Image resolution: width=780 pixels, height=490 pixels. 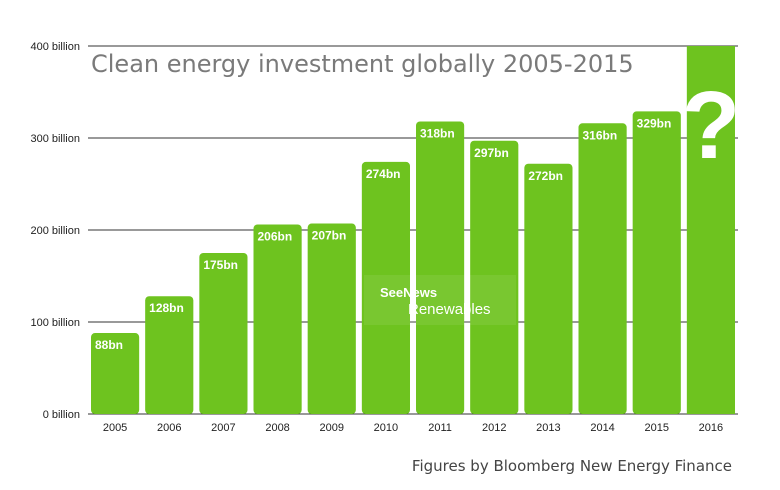 What do you see at coordinates (711, 125) in the screenshot?
I see `unknown-value-label: ?` at bounding box center [711, 125].